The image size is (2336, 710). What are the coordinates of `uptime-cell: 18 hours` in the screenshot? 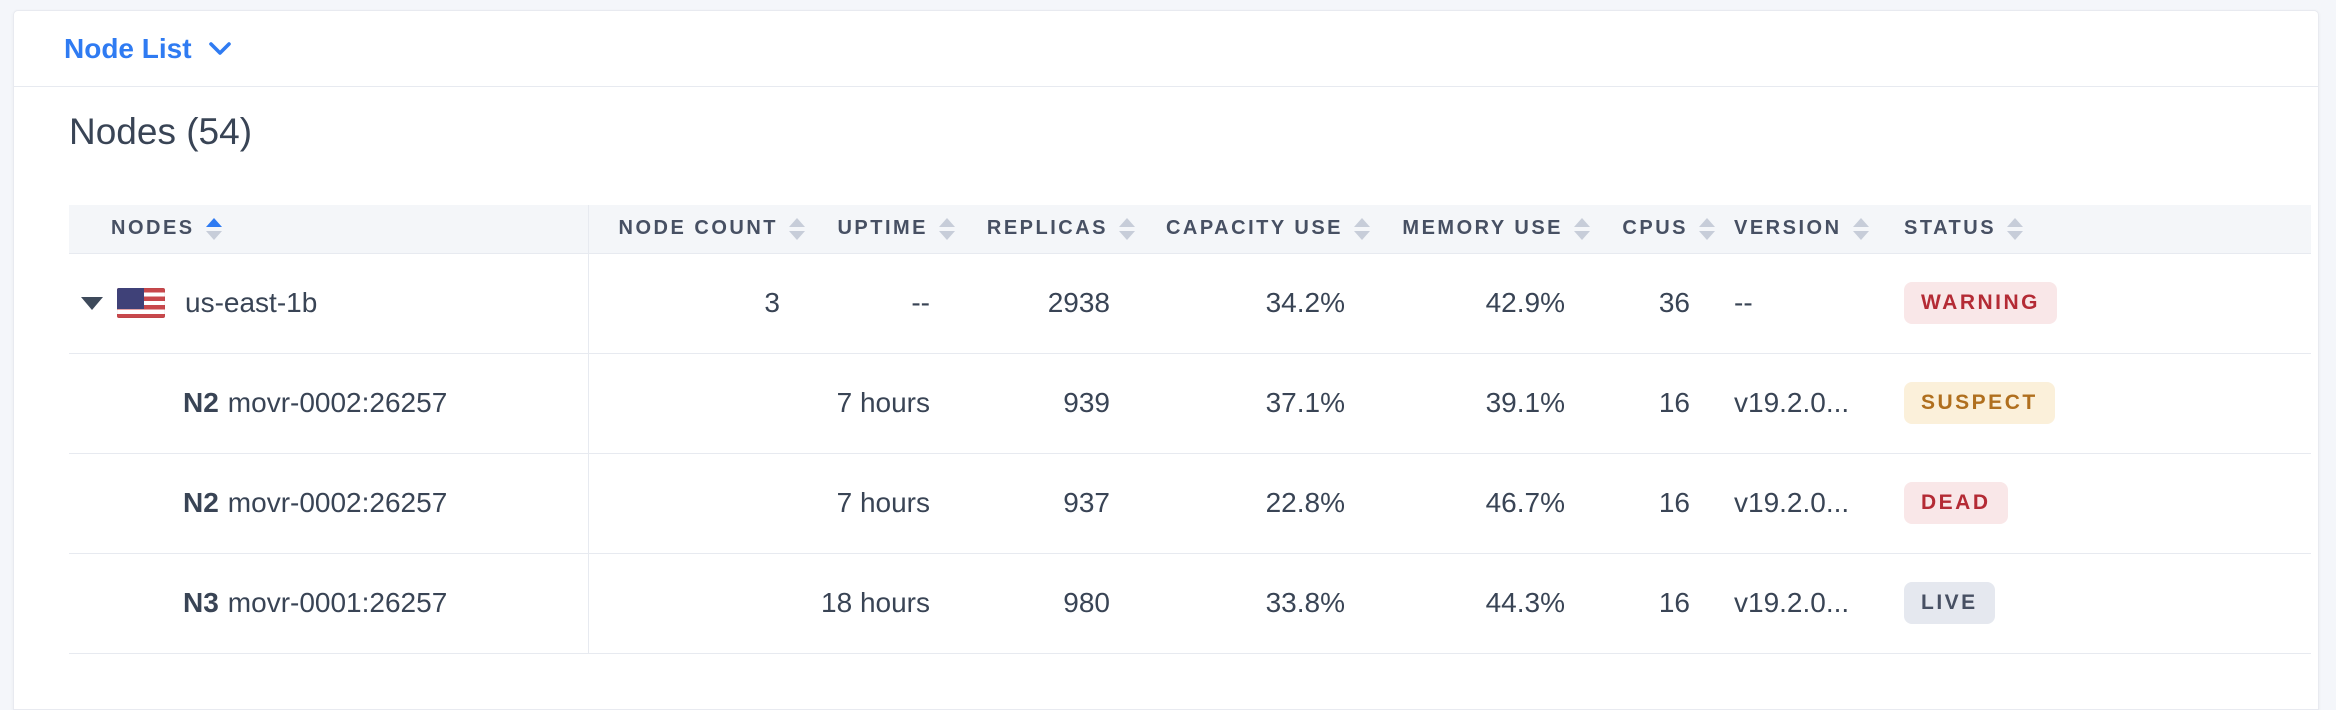 It's located at (881, 603).